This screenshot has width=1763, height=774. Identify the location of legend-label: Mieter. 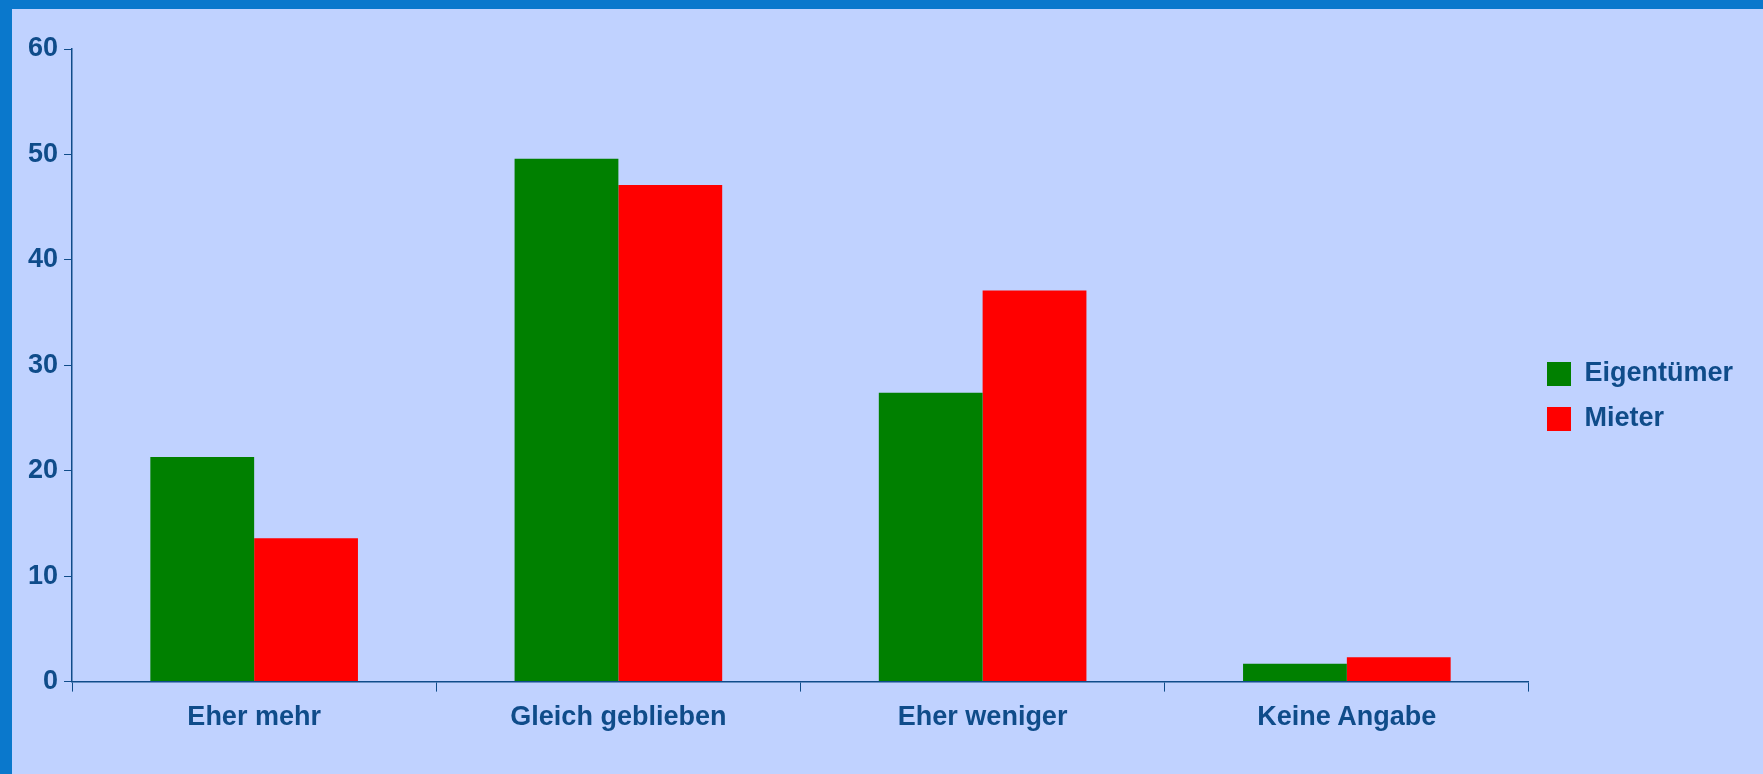
(1624, 417).